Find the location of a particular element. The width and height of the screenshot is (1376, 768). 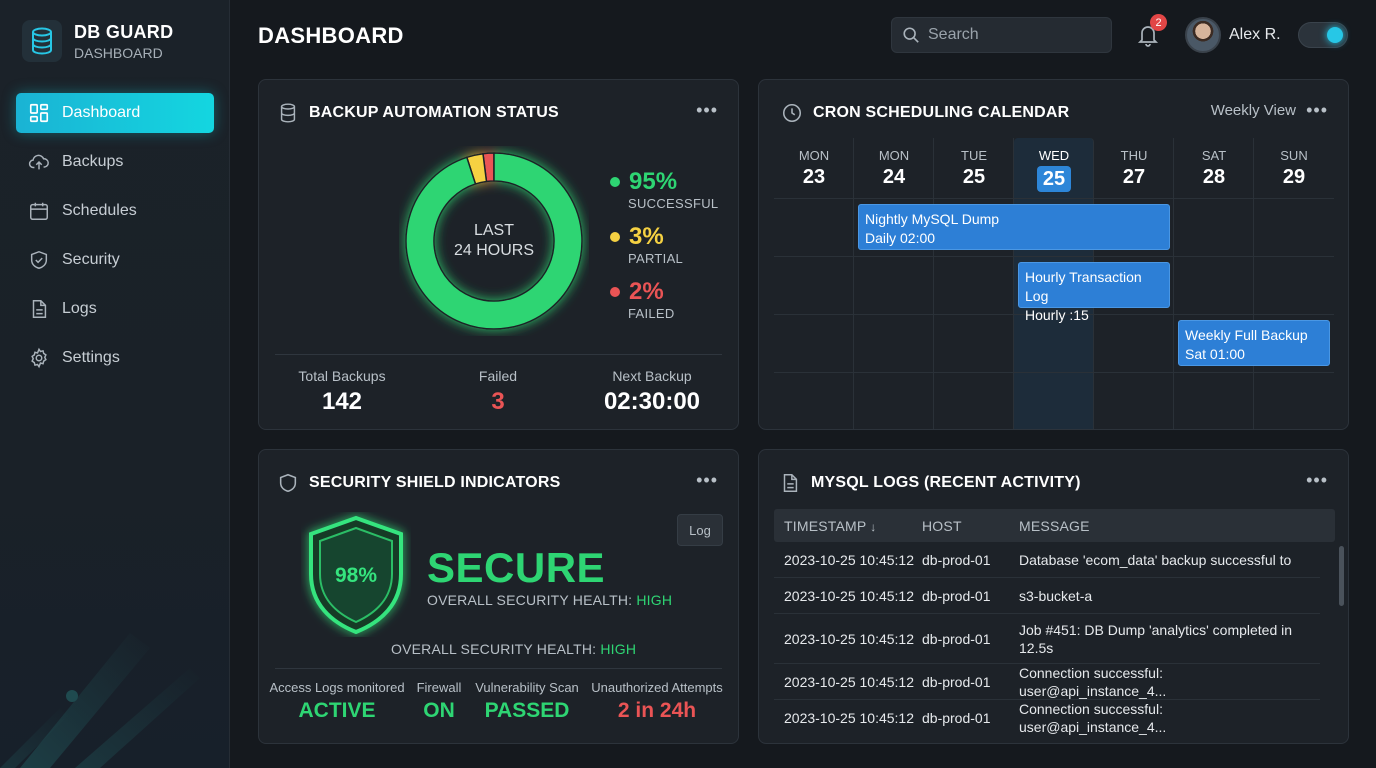

event-nightly-mysql-dump: Nightly MySQL Dump Daily 02:00 is located at coordinates (1014, 227).